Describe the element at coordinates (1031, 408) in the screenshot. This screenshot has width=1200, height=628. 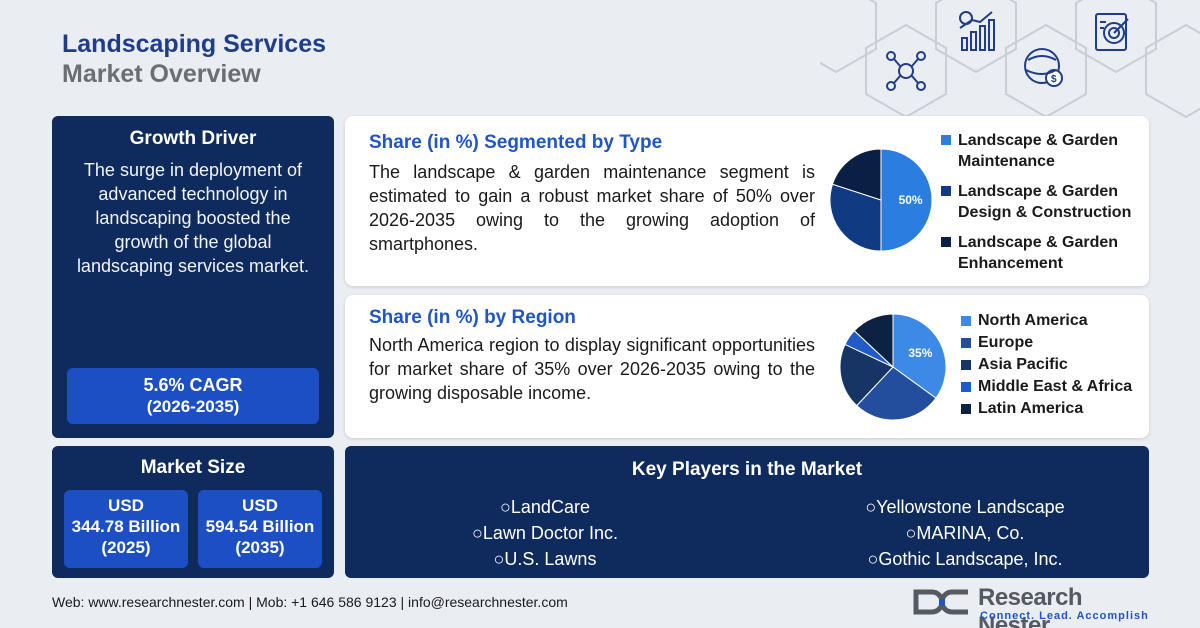
I see `legend-label: Latin America` at that location.